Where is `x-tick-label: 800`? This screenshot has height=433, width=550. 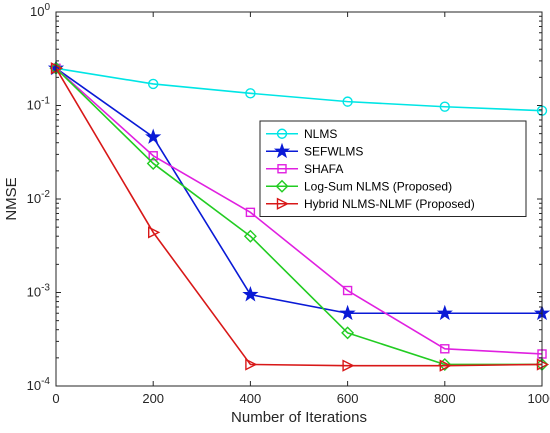 x-tick-label: 800 is located at coordinates (445, 398).